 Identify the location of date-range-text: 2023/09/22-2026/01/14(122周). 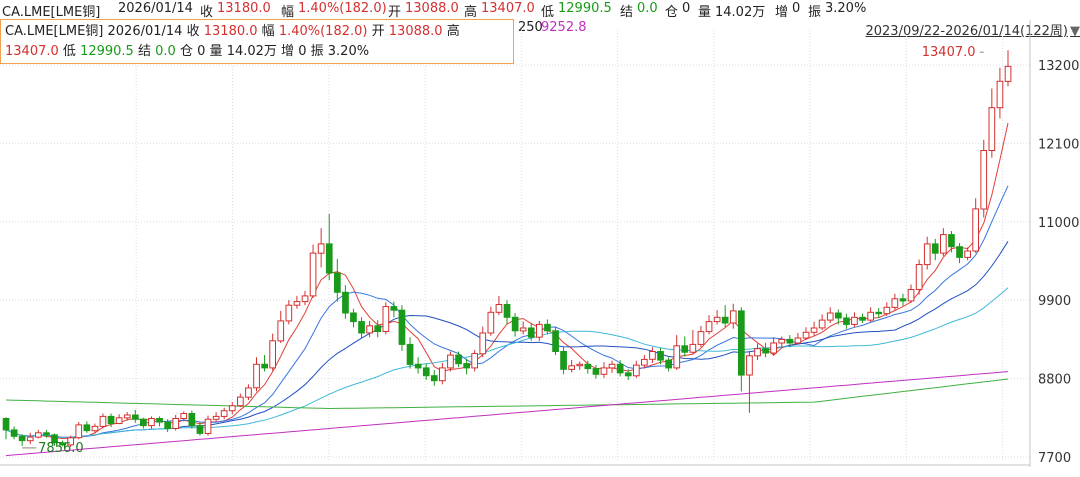
(966, 31).